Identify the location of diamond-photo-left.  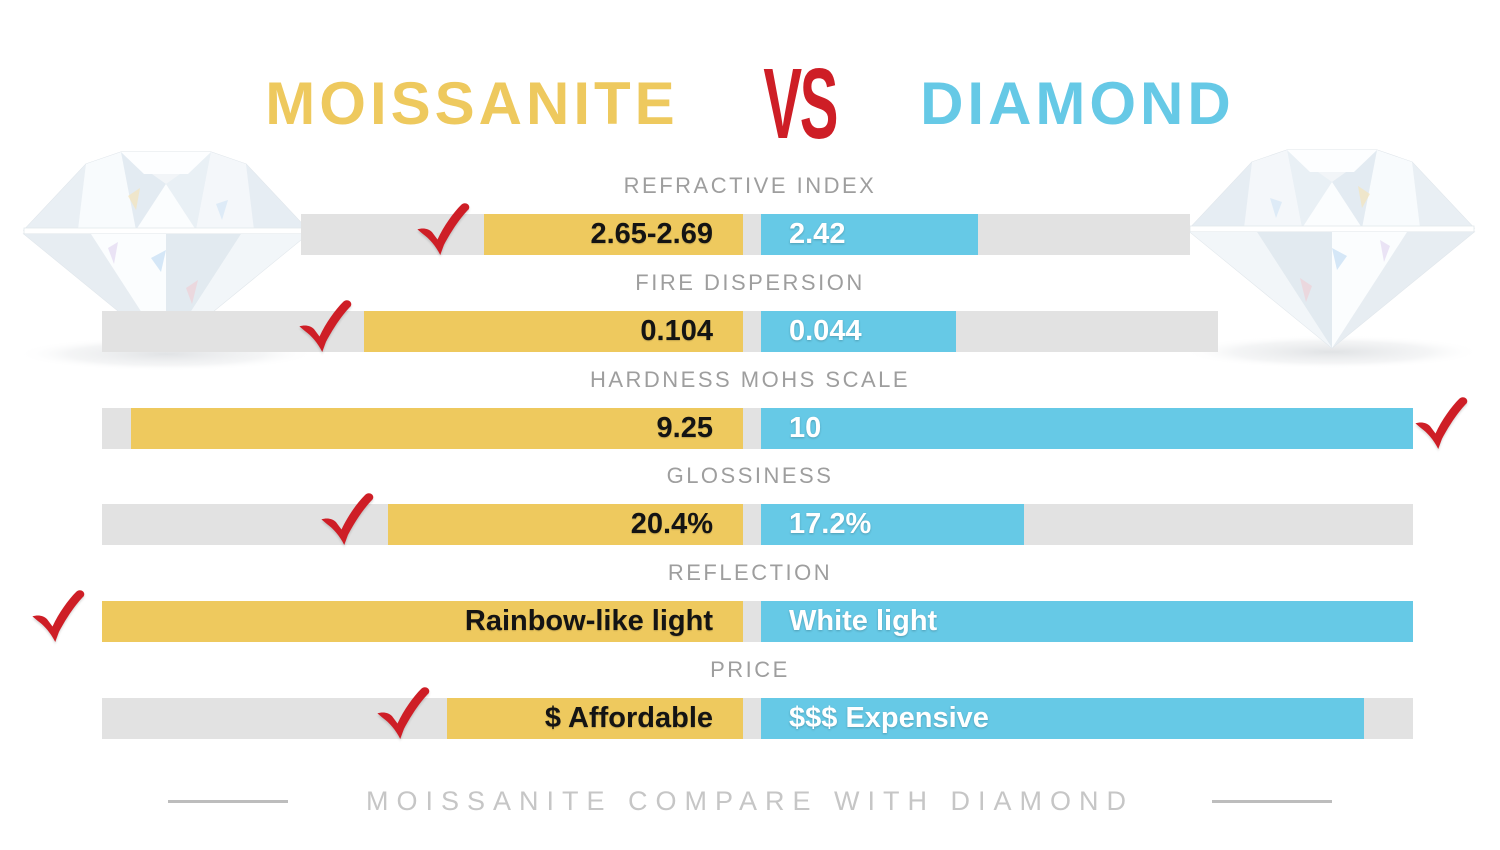
(166, 261).